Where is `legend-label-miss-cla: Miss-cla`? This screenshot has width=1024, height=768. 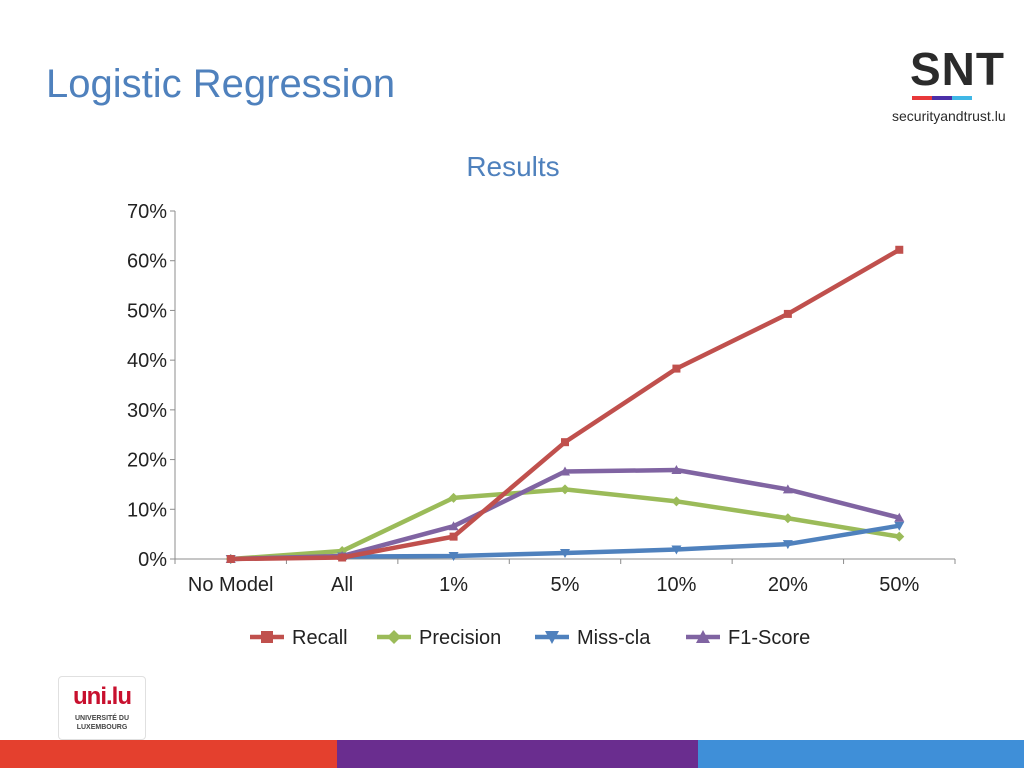
legend-label-miss-cla: Miss-cla is located at coordinates (614, 638).